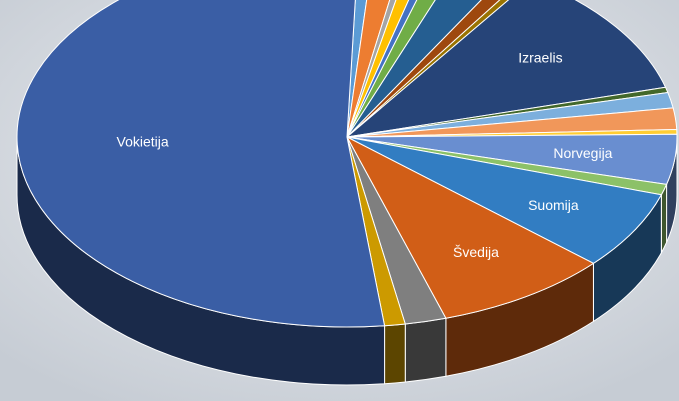 Image resolution: width=679 pixels, height=401 pixels. Describe the element at coordinates (143, 142) in the screenshot. I see `data-label-vokietija: Vokietija` at that location.